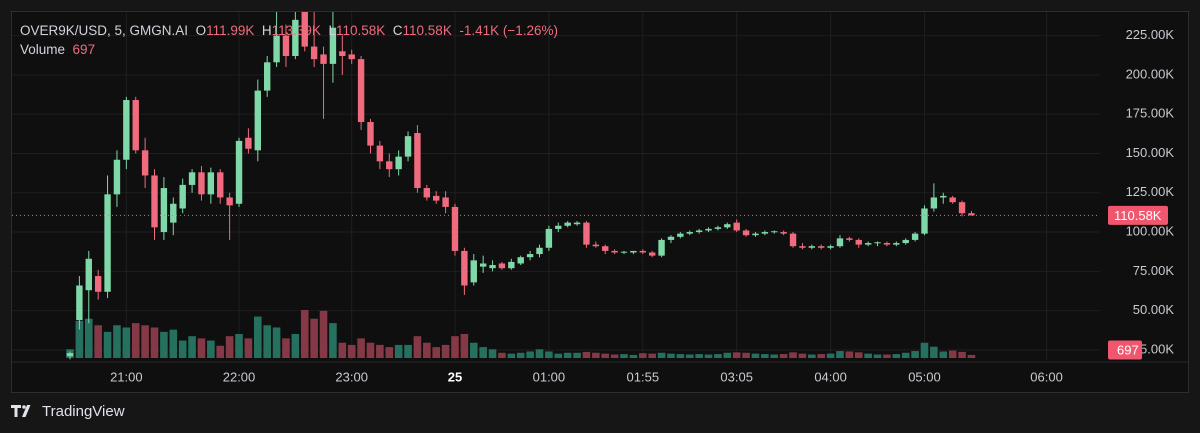 The height and width of the screenshot is (433, 1200). I want to click on field-key: H, so click(266, 30).